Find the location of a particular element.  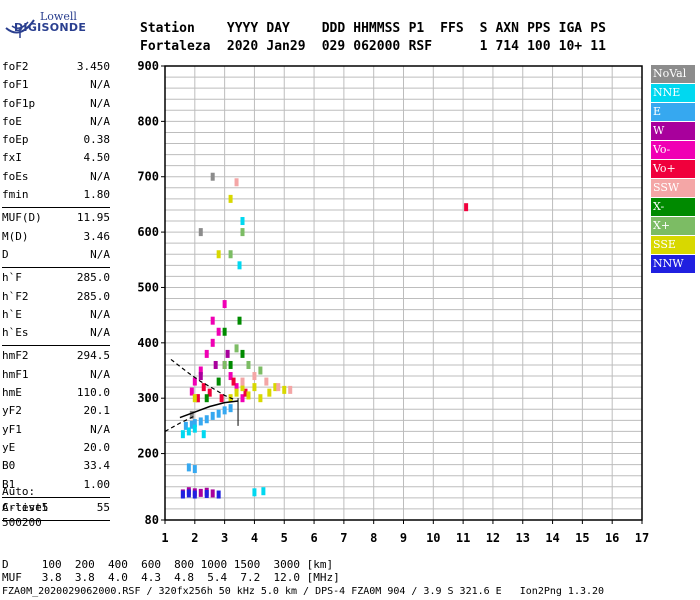

x-tick-label: 15 is located at coordinates (582, 538).